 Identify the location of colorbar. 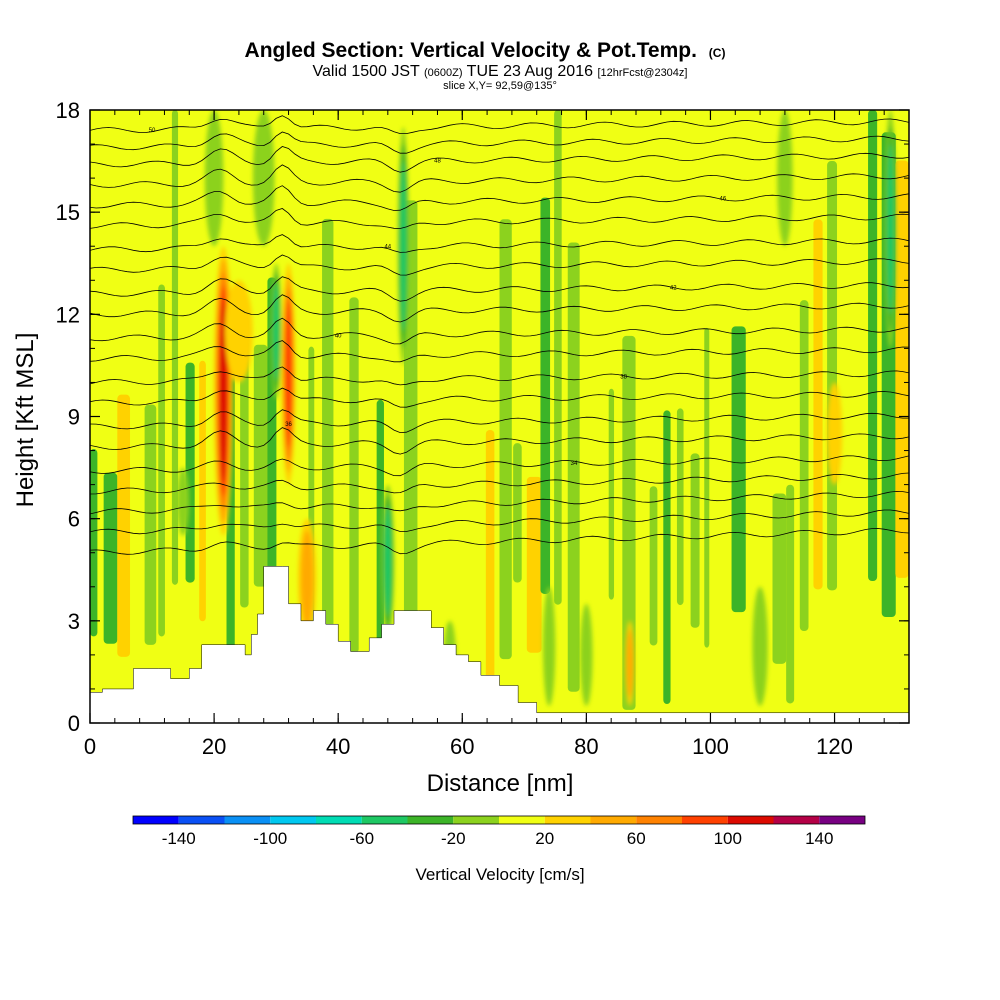
(499, 820).